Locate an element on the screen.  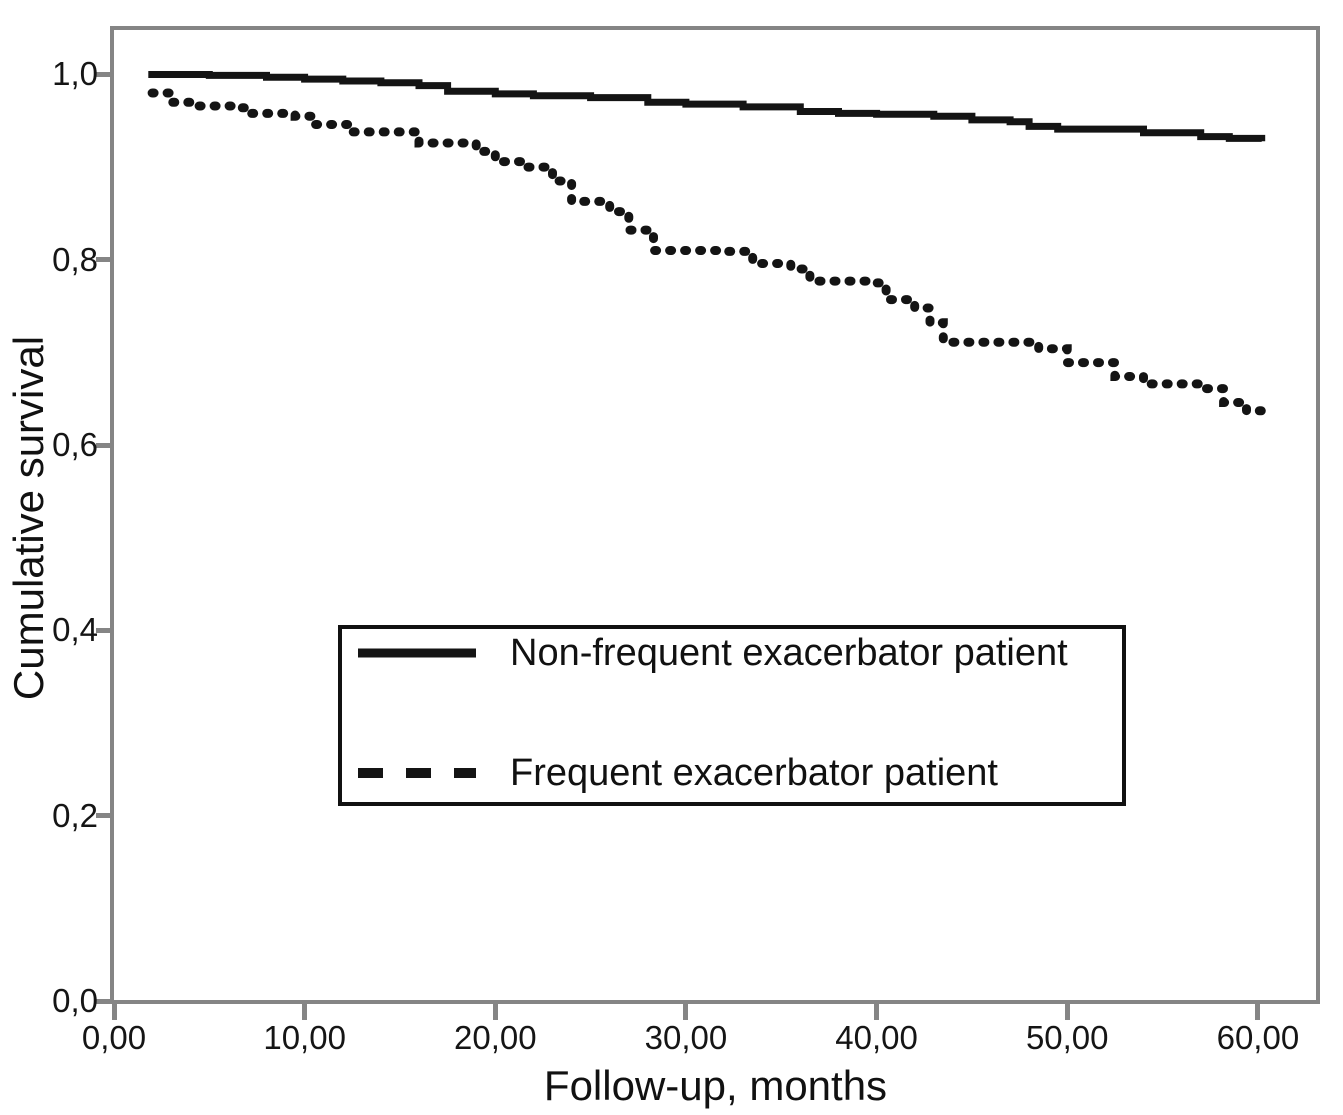
x-axis-tick-label: 60,00 is located at coordinates (1258, 1037).